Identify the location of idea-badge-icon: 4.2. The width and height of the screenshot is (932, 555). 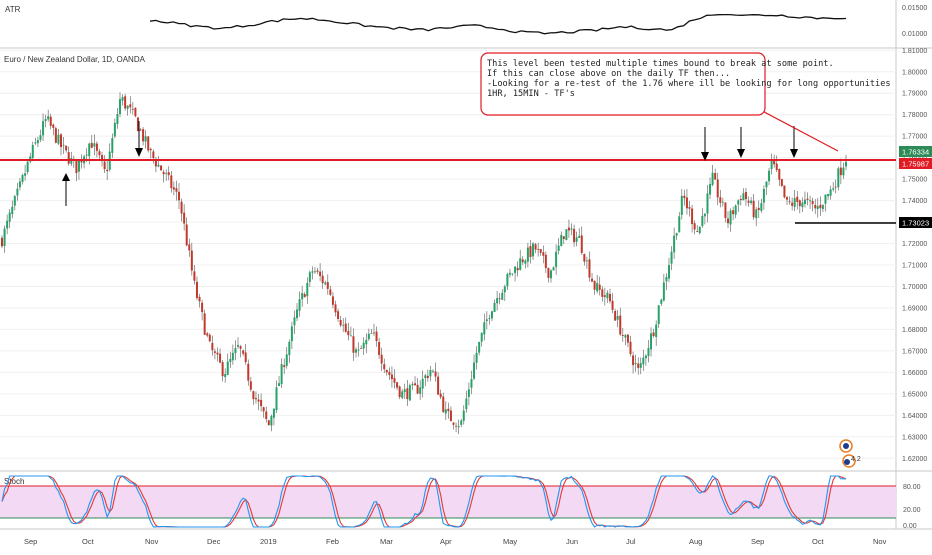
(850, 453).